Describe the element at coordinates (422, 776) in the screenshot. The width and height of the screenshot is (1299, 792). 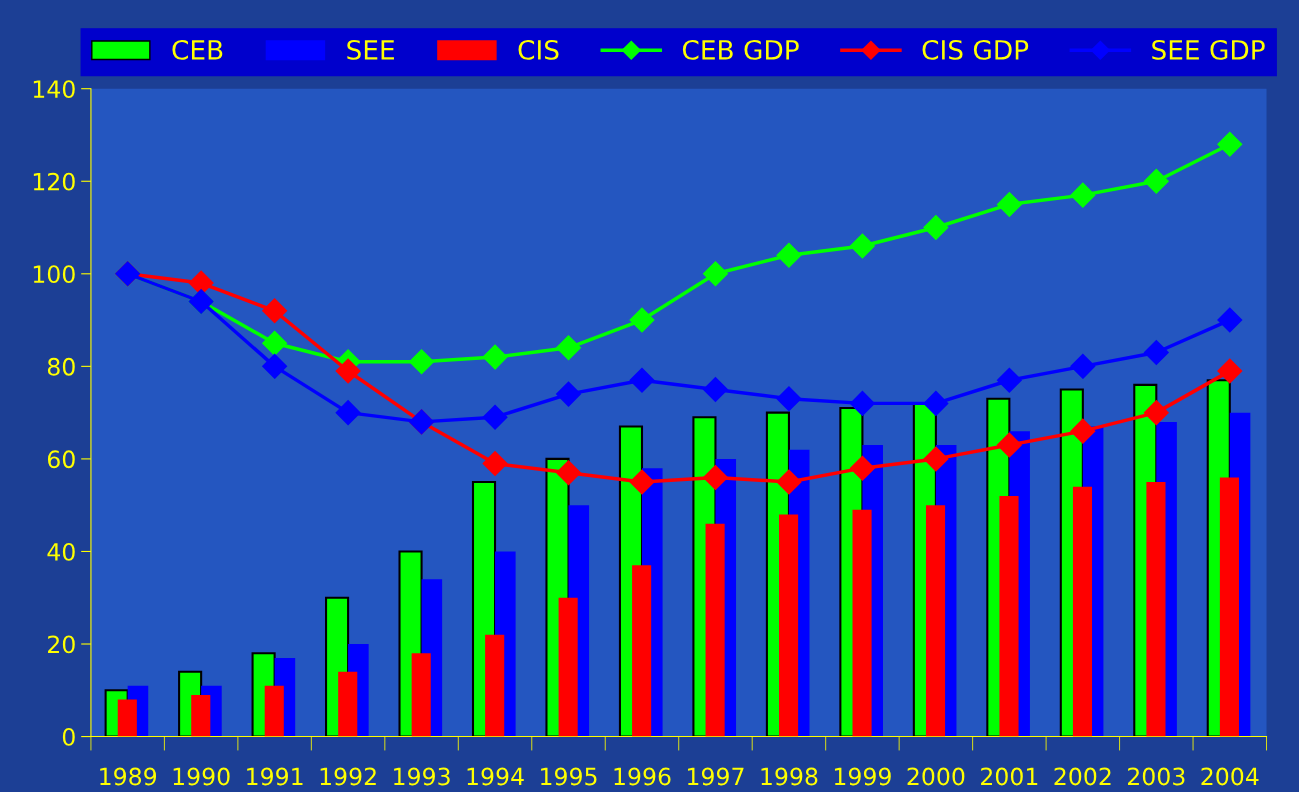
I see `x-tick-label: 1993` at that location.